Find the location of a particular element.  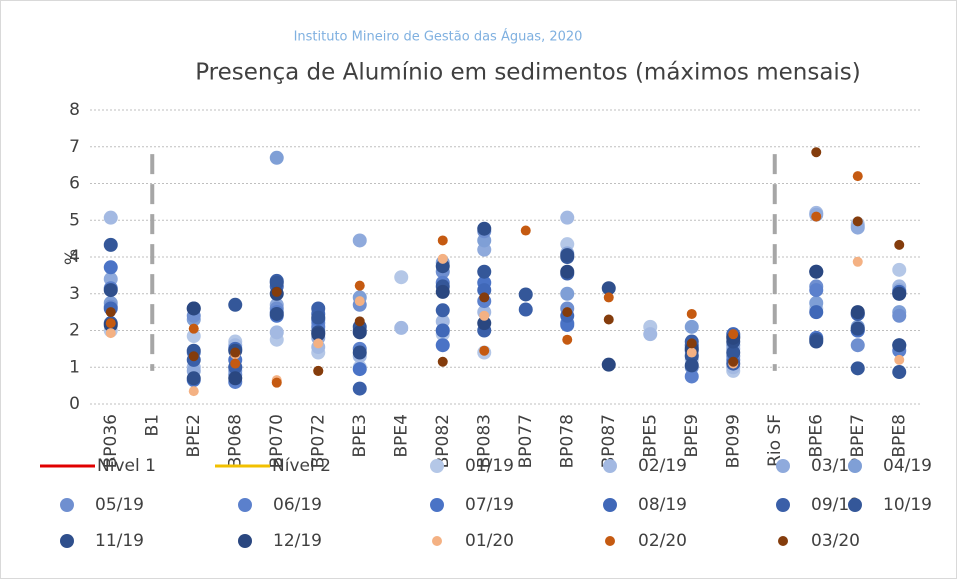

x-tick-label: BP083 is located at coordinates (484, 441).